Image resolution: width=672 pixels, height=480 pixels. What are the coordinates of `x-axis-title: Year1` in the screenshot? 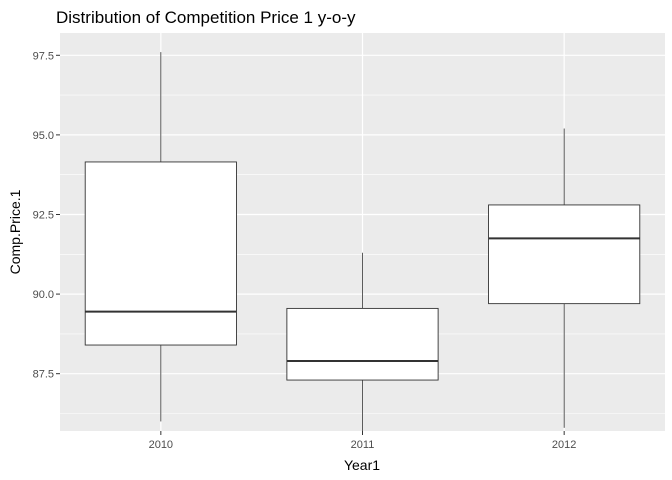 It's located at (362, 465).